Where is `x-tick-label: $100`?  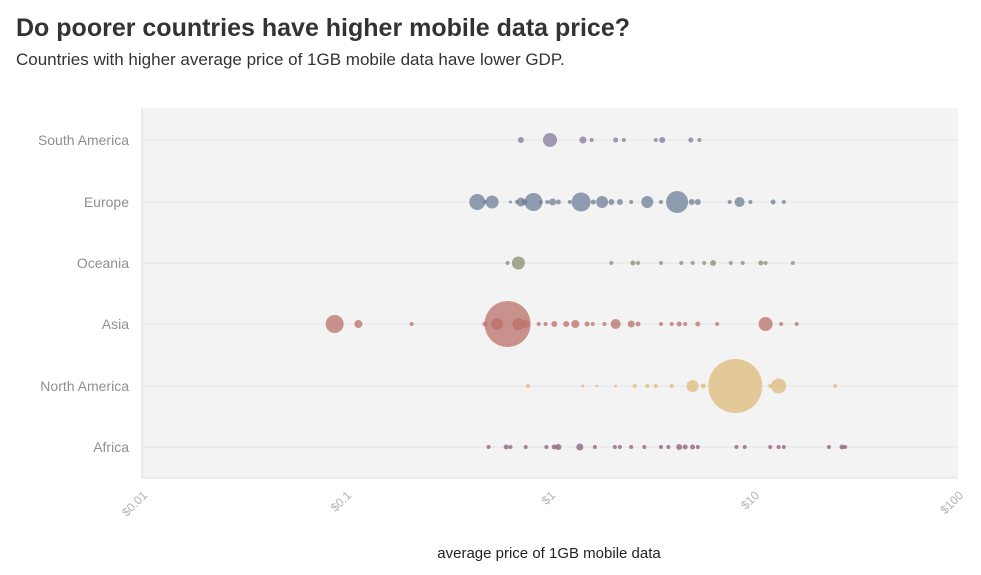
x-tick-label: $100 is located at coordinates (951, 502).